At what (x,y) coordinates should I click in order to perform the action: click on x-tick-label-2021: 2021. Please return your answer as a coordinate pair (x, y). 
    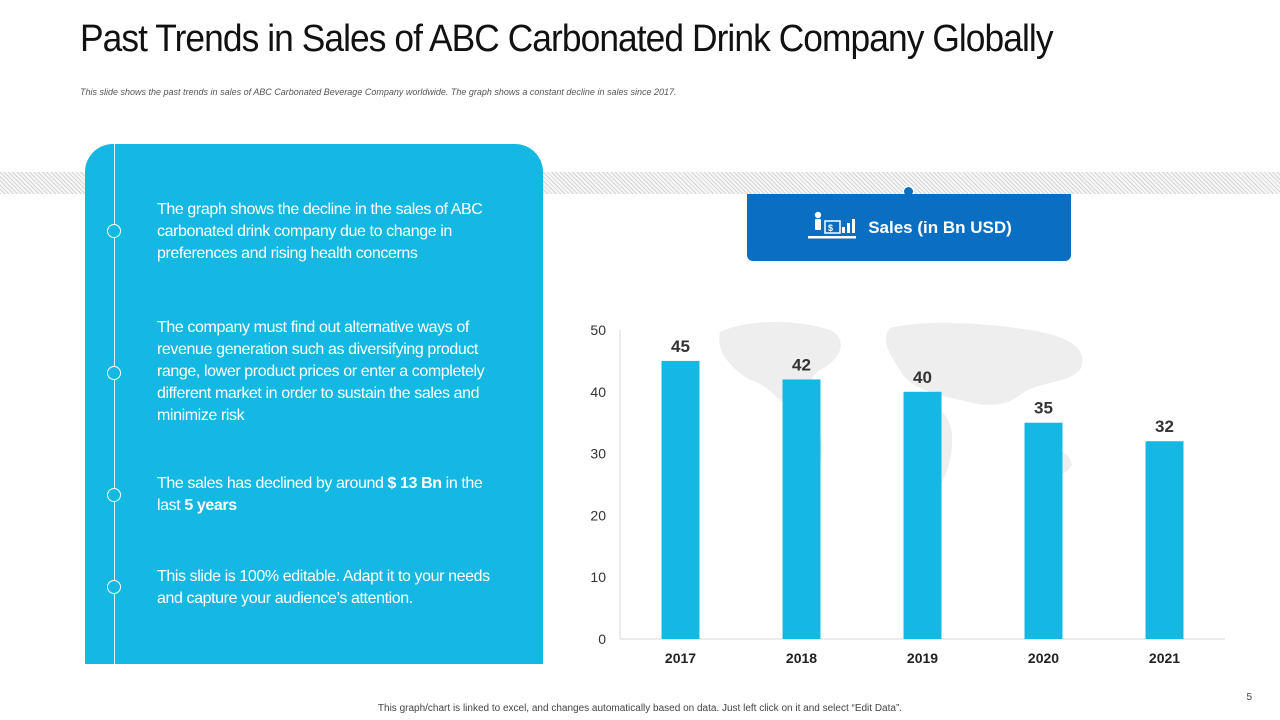
    Looking at the image, I should click on (1164, 658).